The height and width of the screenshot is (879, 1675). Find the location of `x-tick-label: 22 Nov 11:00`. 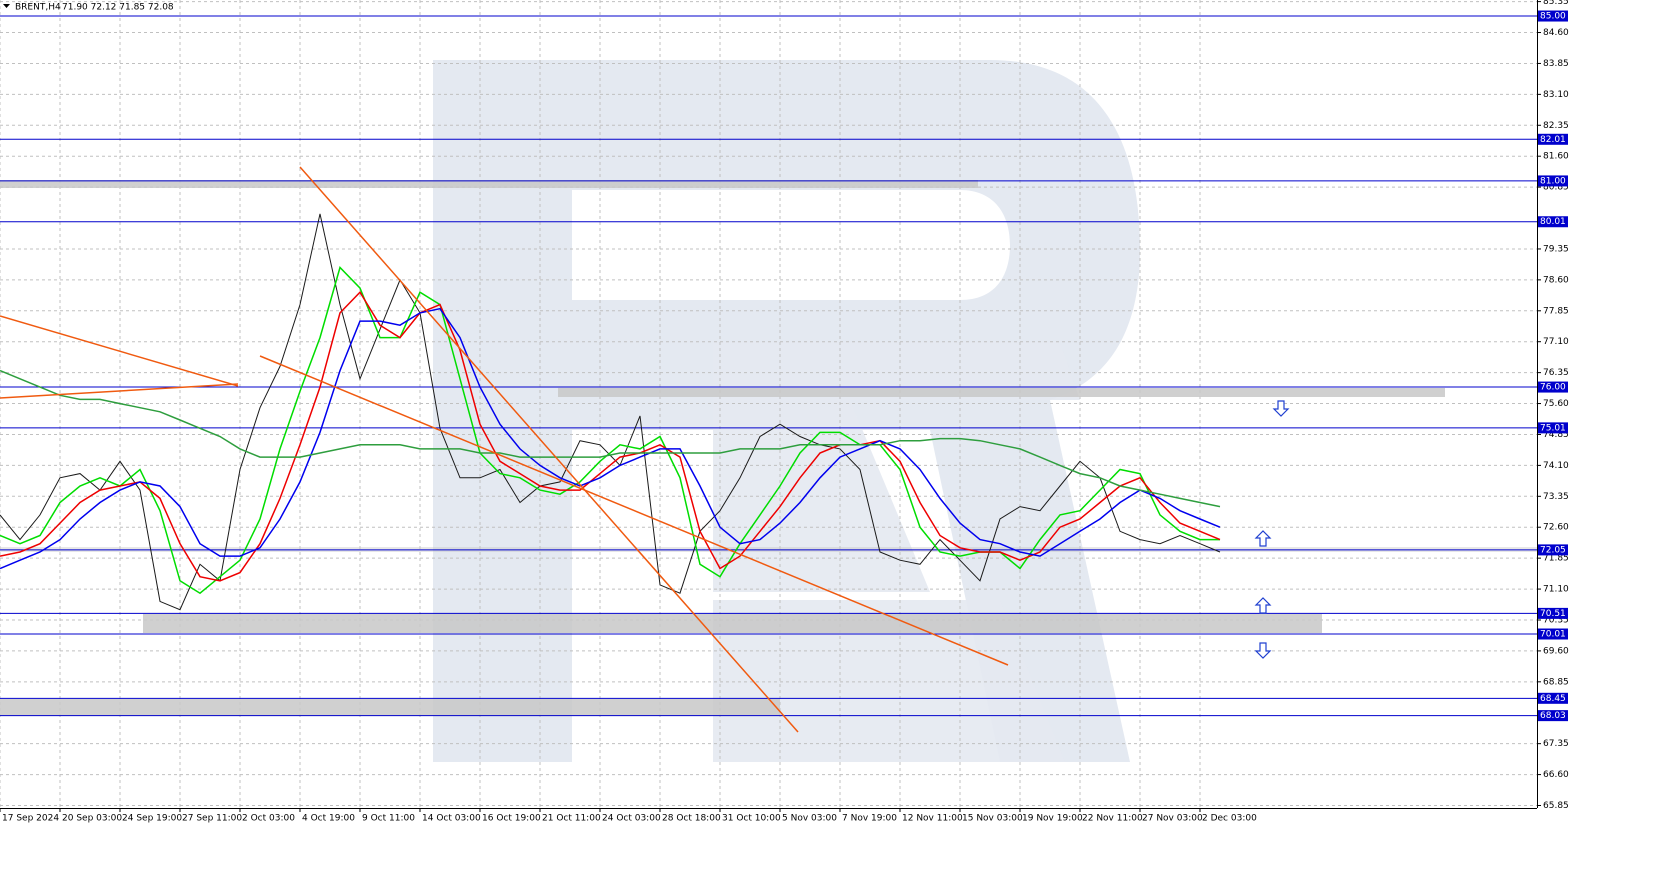

x-tick-label: 22 Nov 11:00 is located at coordinates (1112, 819).